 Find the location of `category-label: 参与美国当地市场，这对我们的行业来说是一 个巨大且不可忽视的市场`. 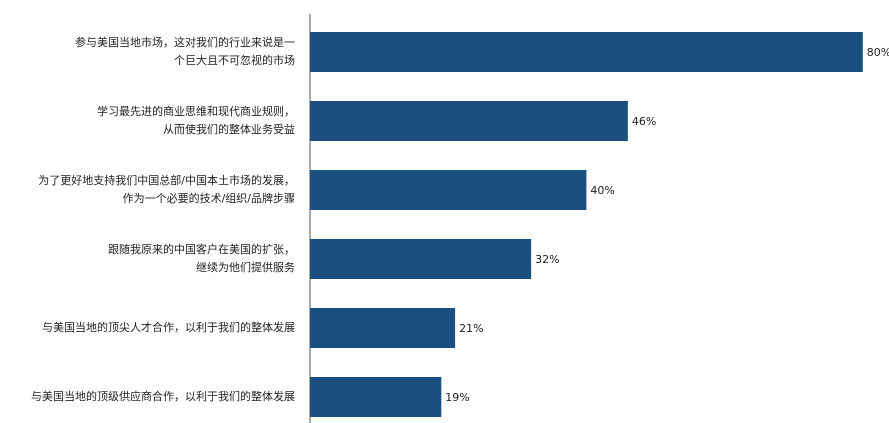

category-label: 参与美国当地市场，这对我们的行业来说是一 个巨大且不可忽视的市场 is located at coordinates (185, 51).